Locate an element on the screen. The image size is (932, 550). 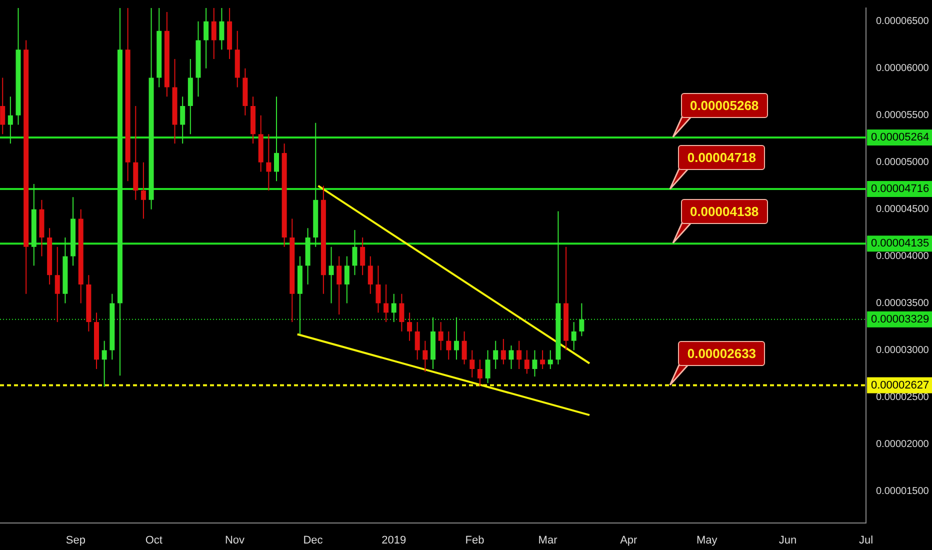
y-tick-label: 0.00004500 is located at coordinates (903, 210).